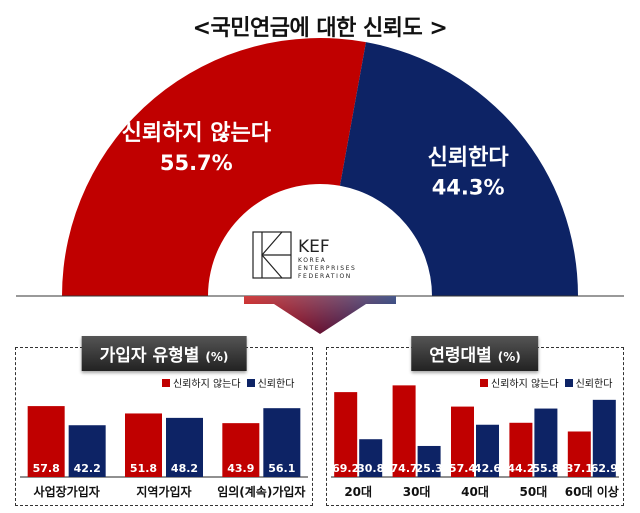  Describe the element at coordinates (184, 468) in the screenshot. I see `bar-value-label: 48.2` at that location.